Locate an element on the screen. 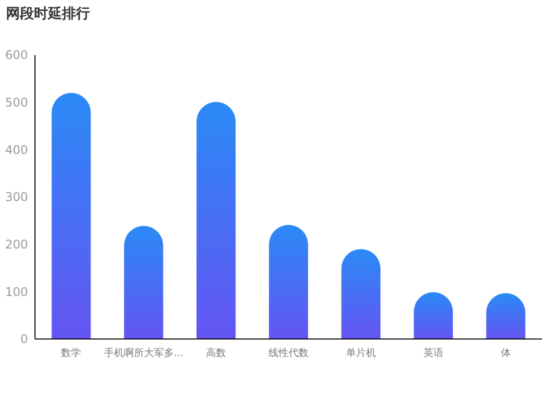 The width and height of the screenshot is (550, 420). y-tick-label: 300 is located at coordinates (16, 197).